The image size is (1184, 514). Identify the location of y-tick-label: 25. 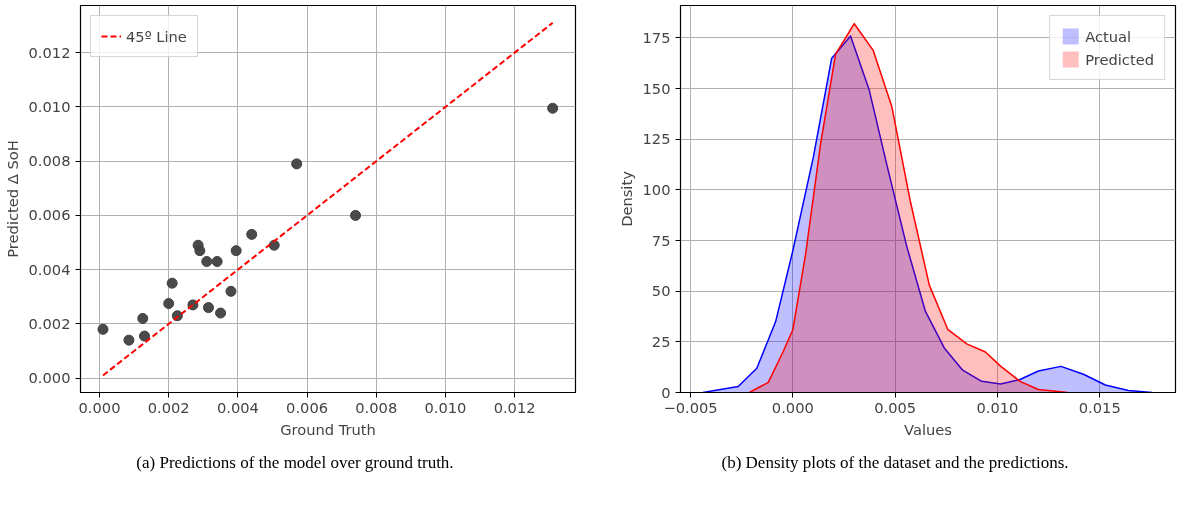
(661, 341).